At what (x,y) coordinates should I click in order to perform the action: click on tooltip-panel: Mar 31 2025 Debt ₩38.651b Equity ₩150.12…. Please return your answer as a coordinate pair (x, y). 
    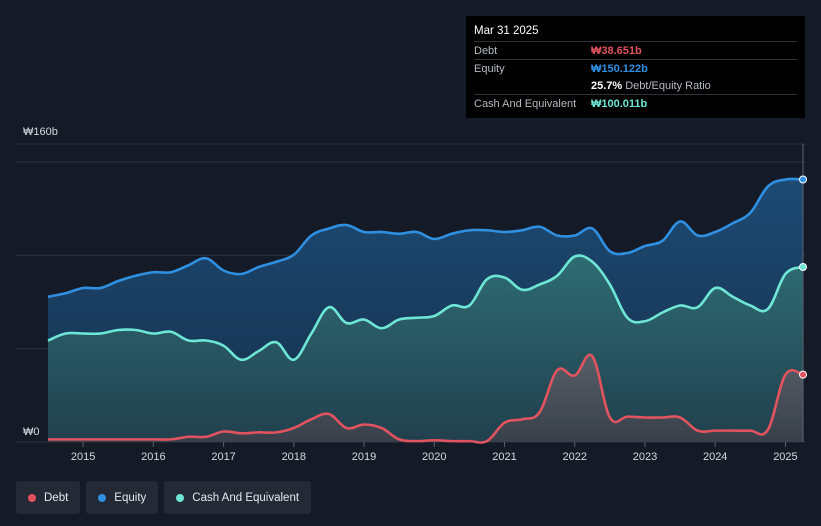
    Looking at the image, I should click on (635, 67).